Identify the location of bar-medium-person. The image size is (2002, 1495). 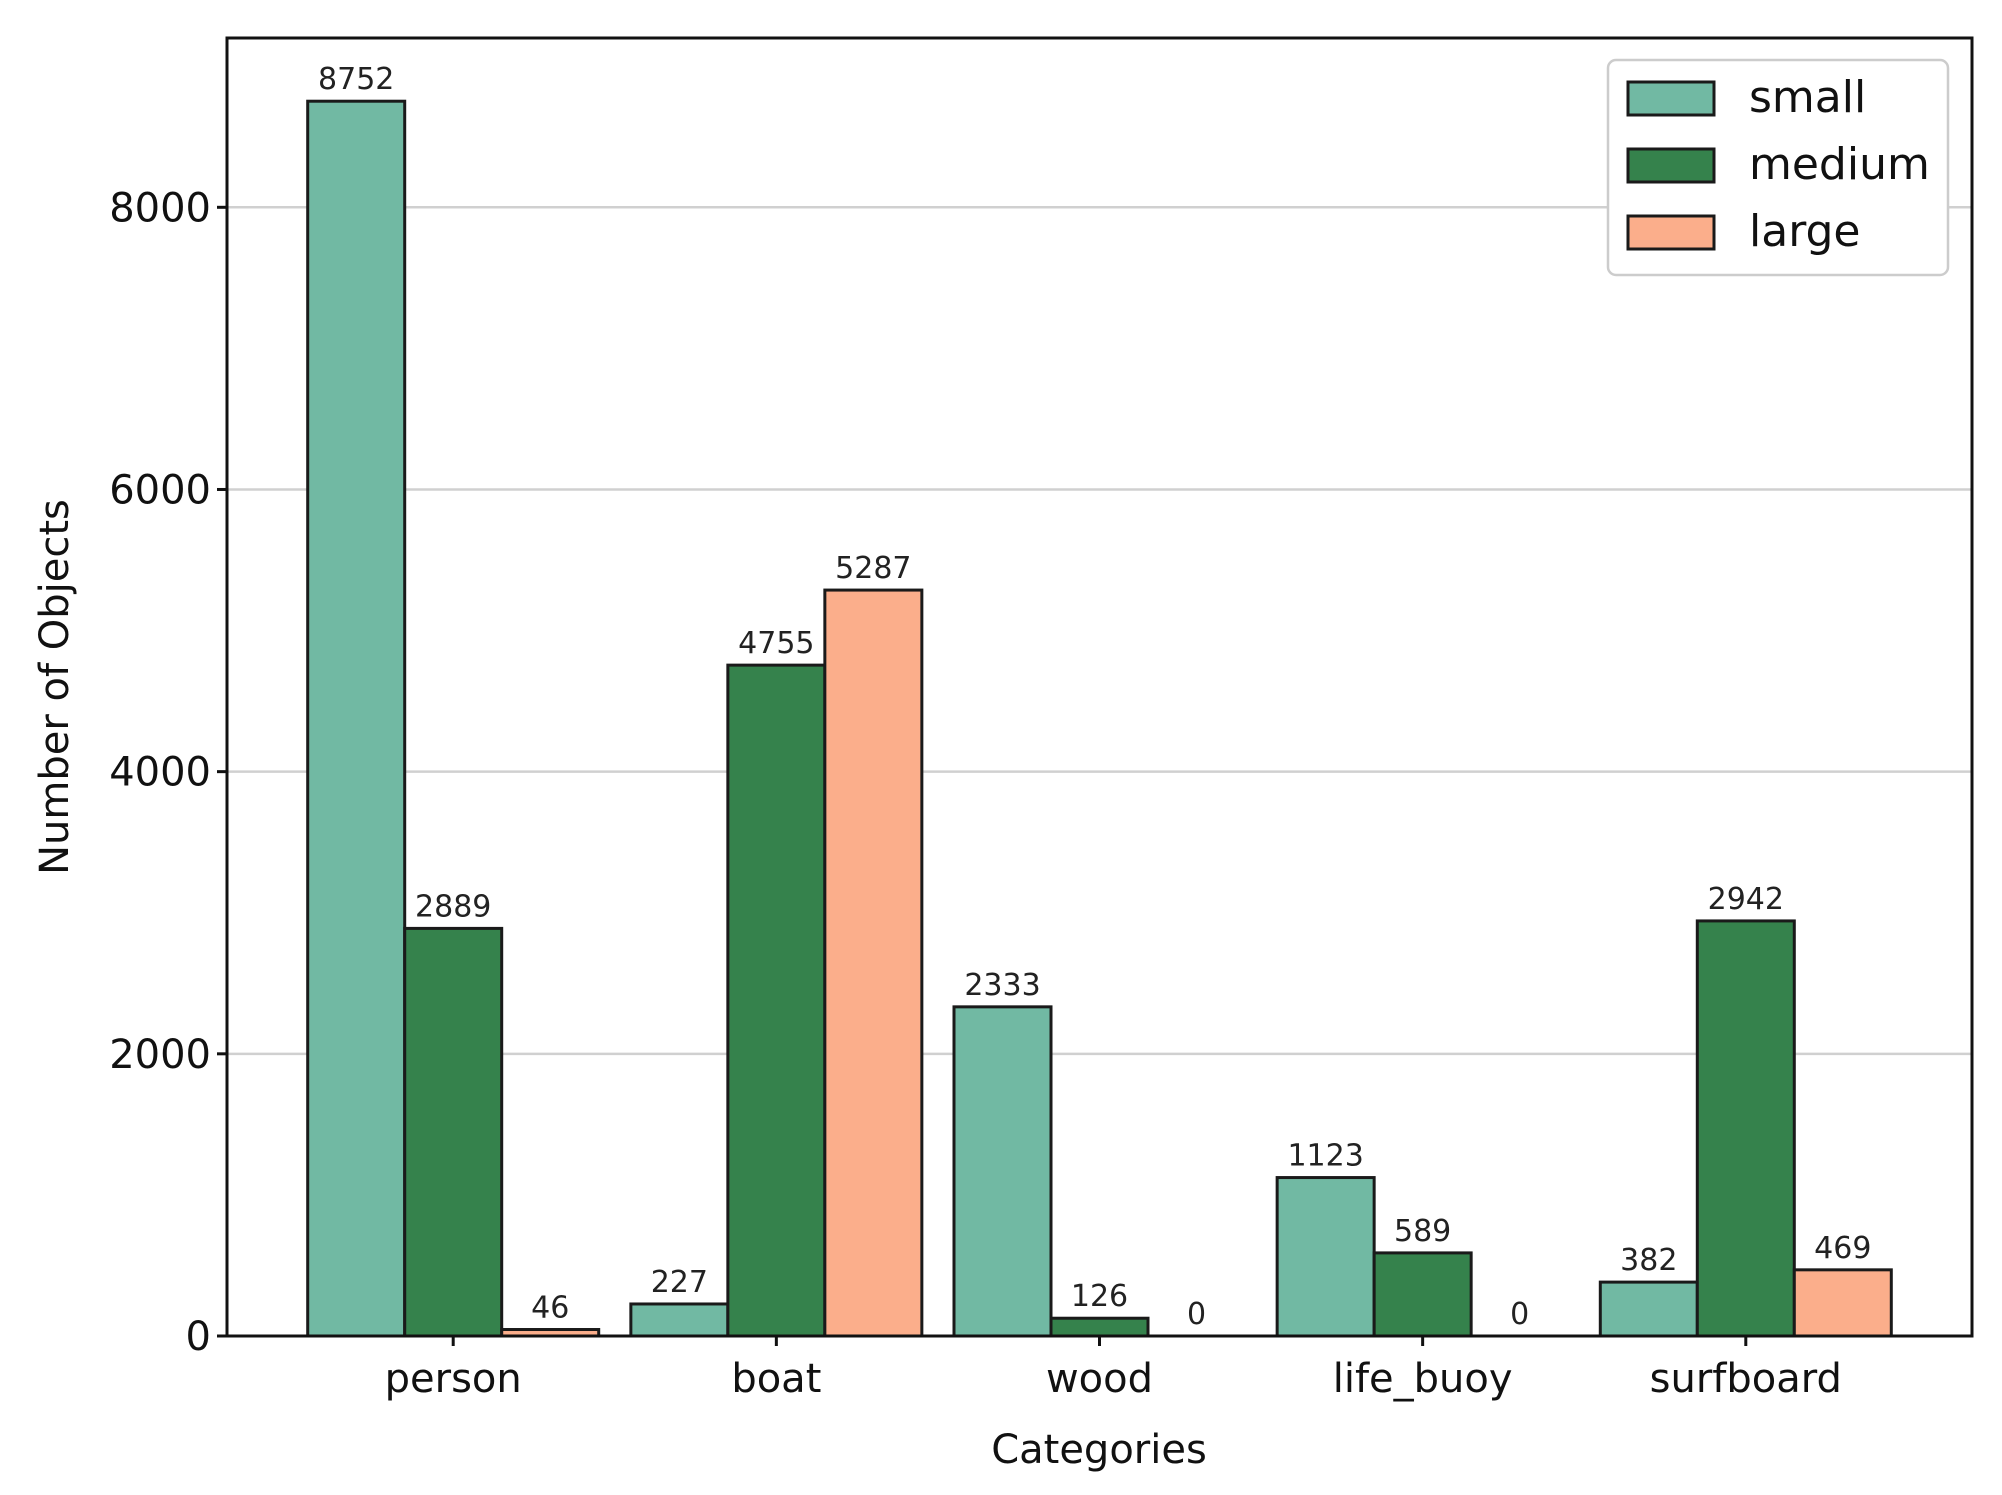
(453, 1132).